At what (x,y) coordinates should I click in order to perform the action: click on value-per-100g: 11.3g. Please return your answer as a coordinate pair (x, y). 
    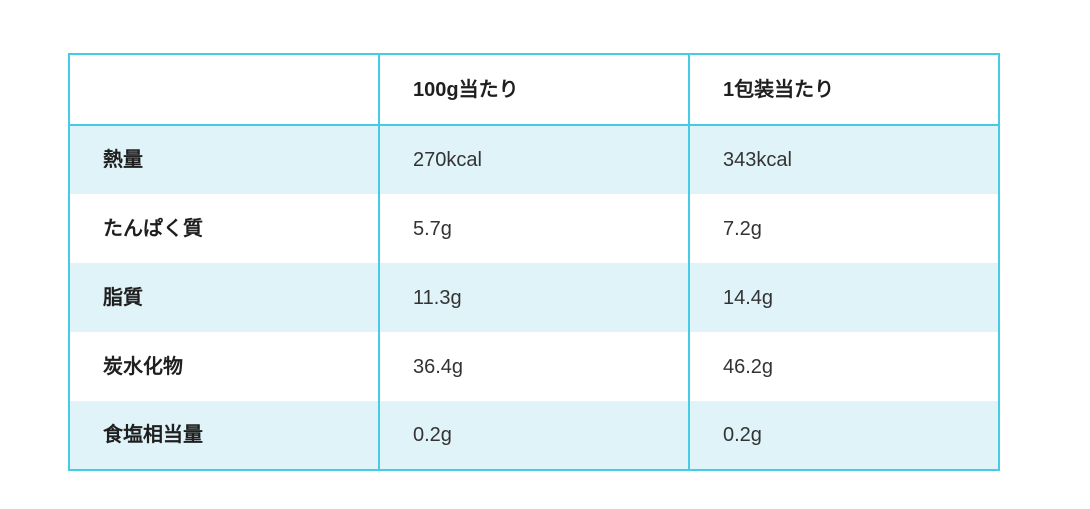
    Looking at the image, I should click on (533, 297).